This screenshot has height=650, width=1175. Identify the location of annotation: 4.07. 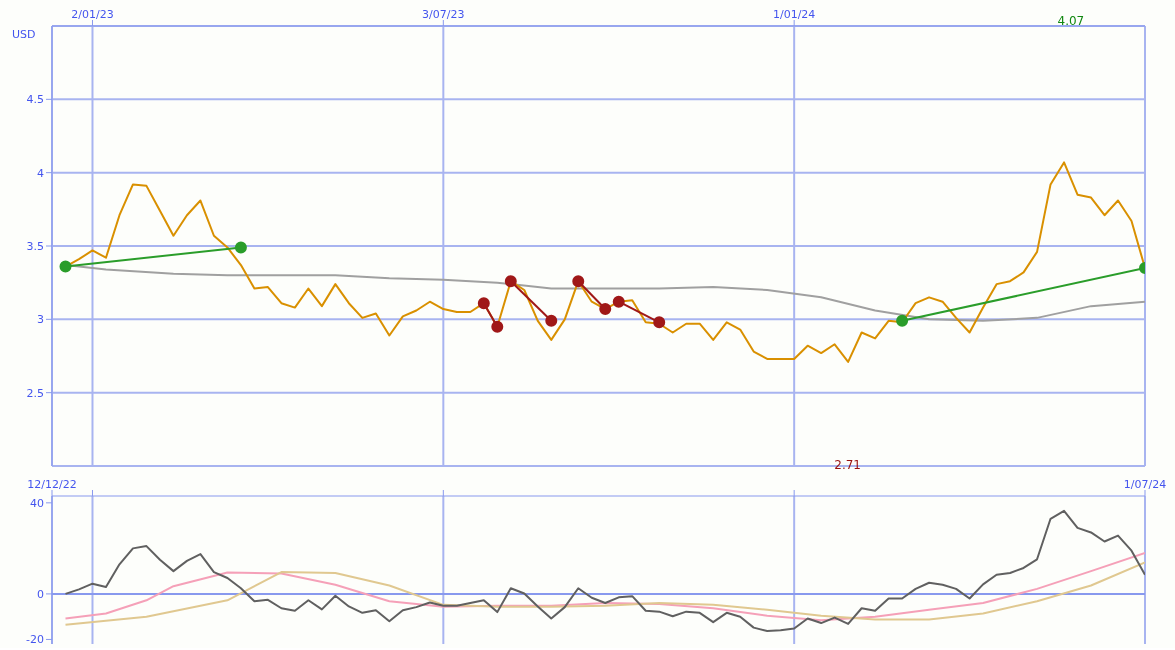
(1071, 21).